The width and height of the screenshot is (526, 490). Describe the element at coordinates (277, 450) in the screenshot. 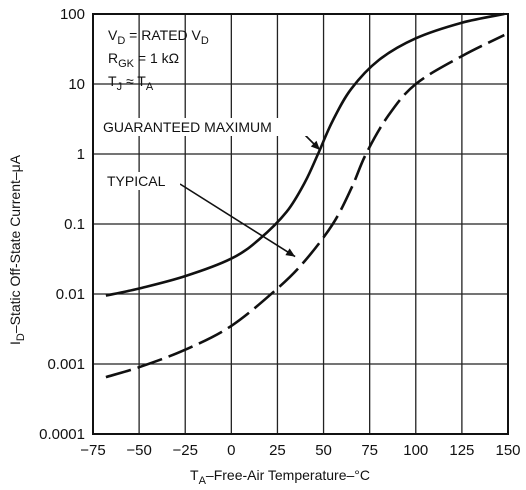

I see `x-tick-label: 25` at that location.